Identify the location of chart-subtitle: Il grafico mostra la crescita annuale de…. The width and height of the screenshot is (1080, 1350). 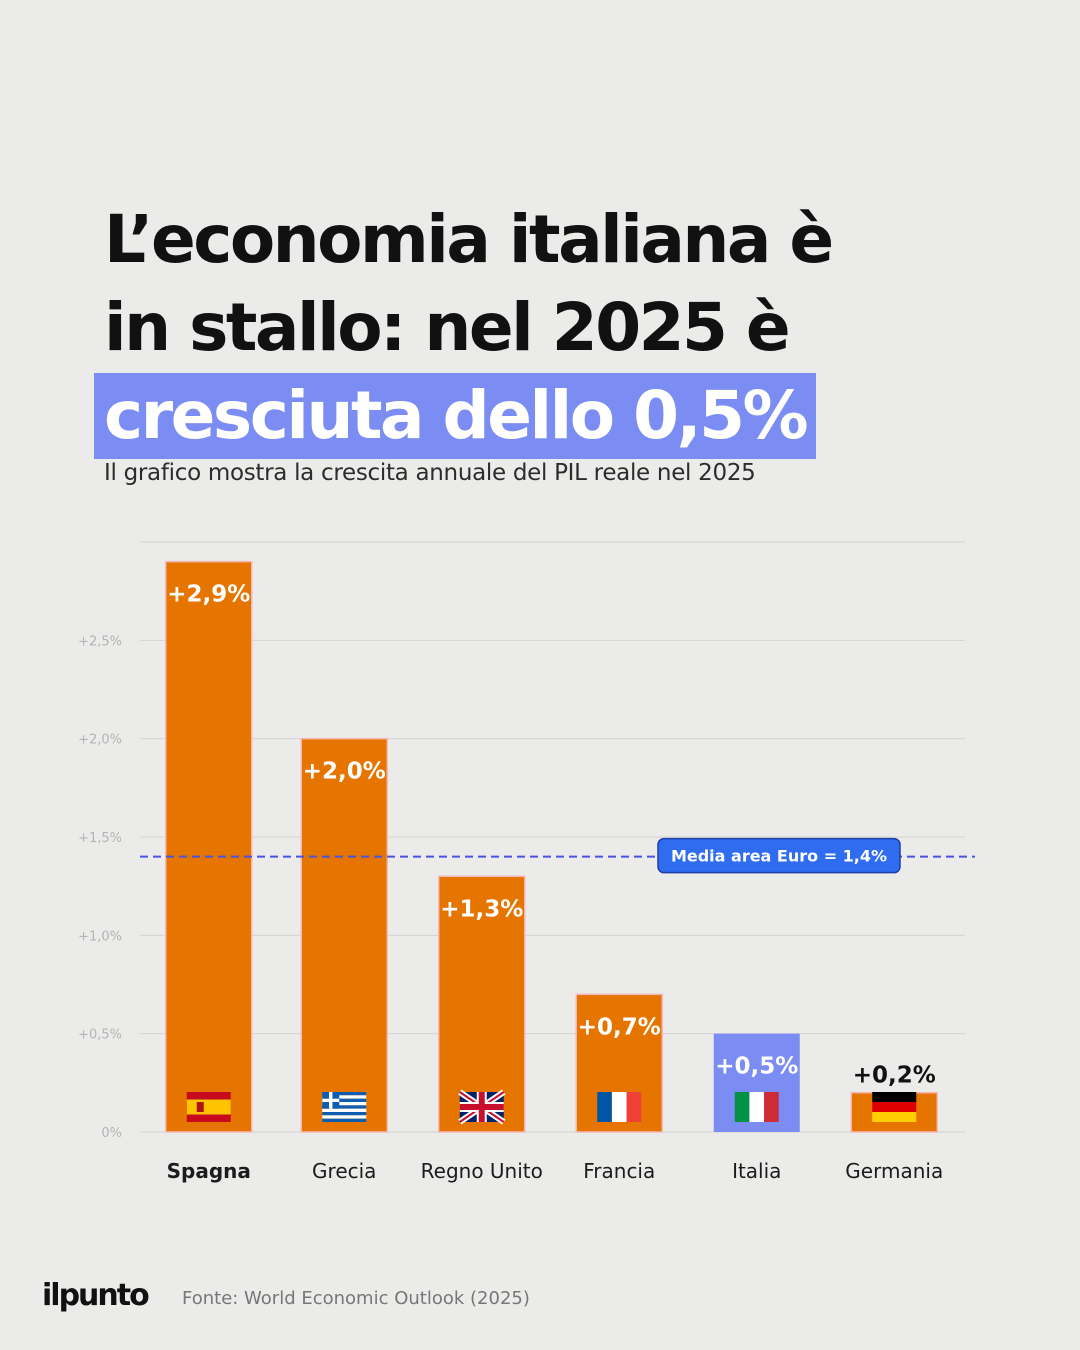
(430, 473).